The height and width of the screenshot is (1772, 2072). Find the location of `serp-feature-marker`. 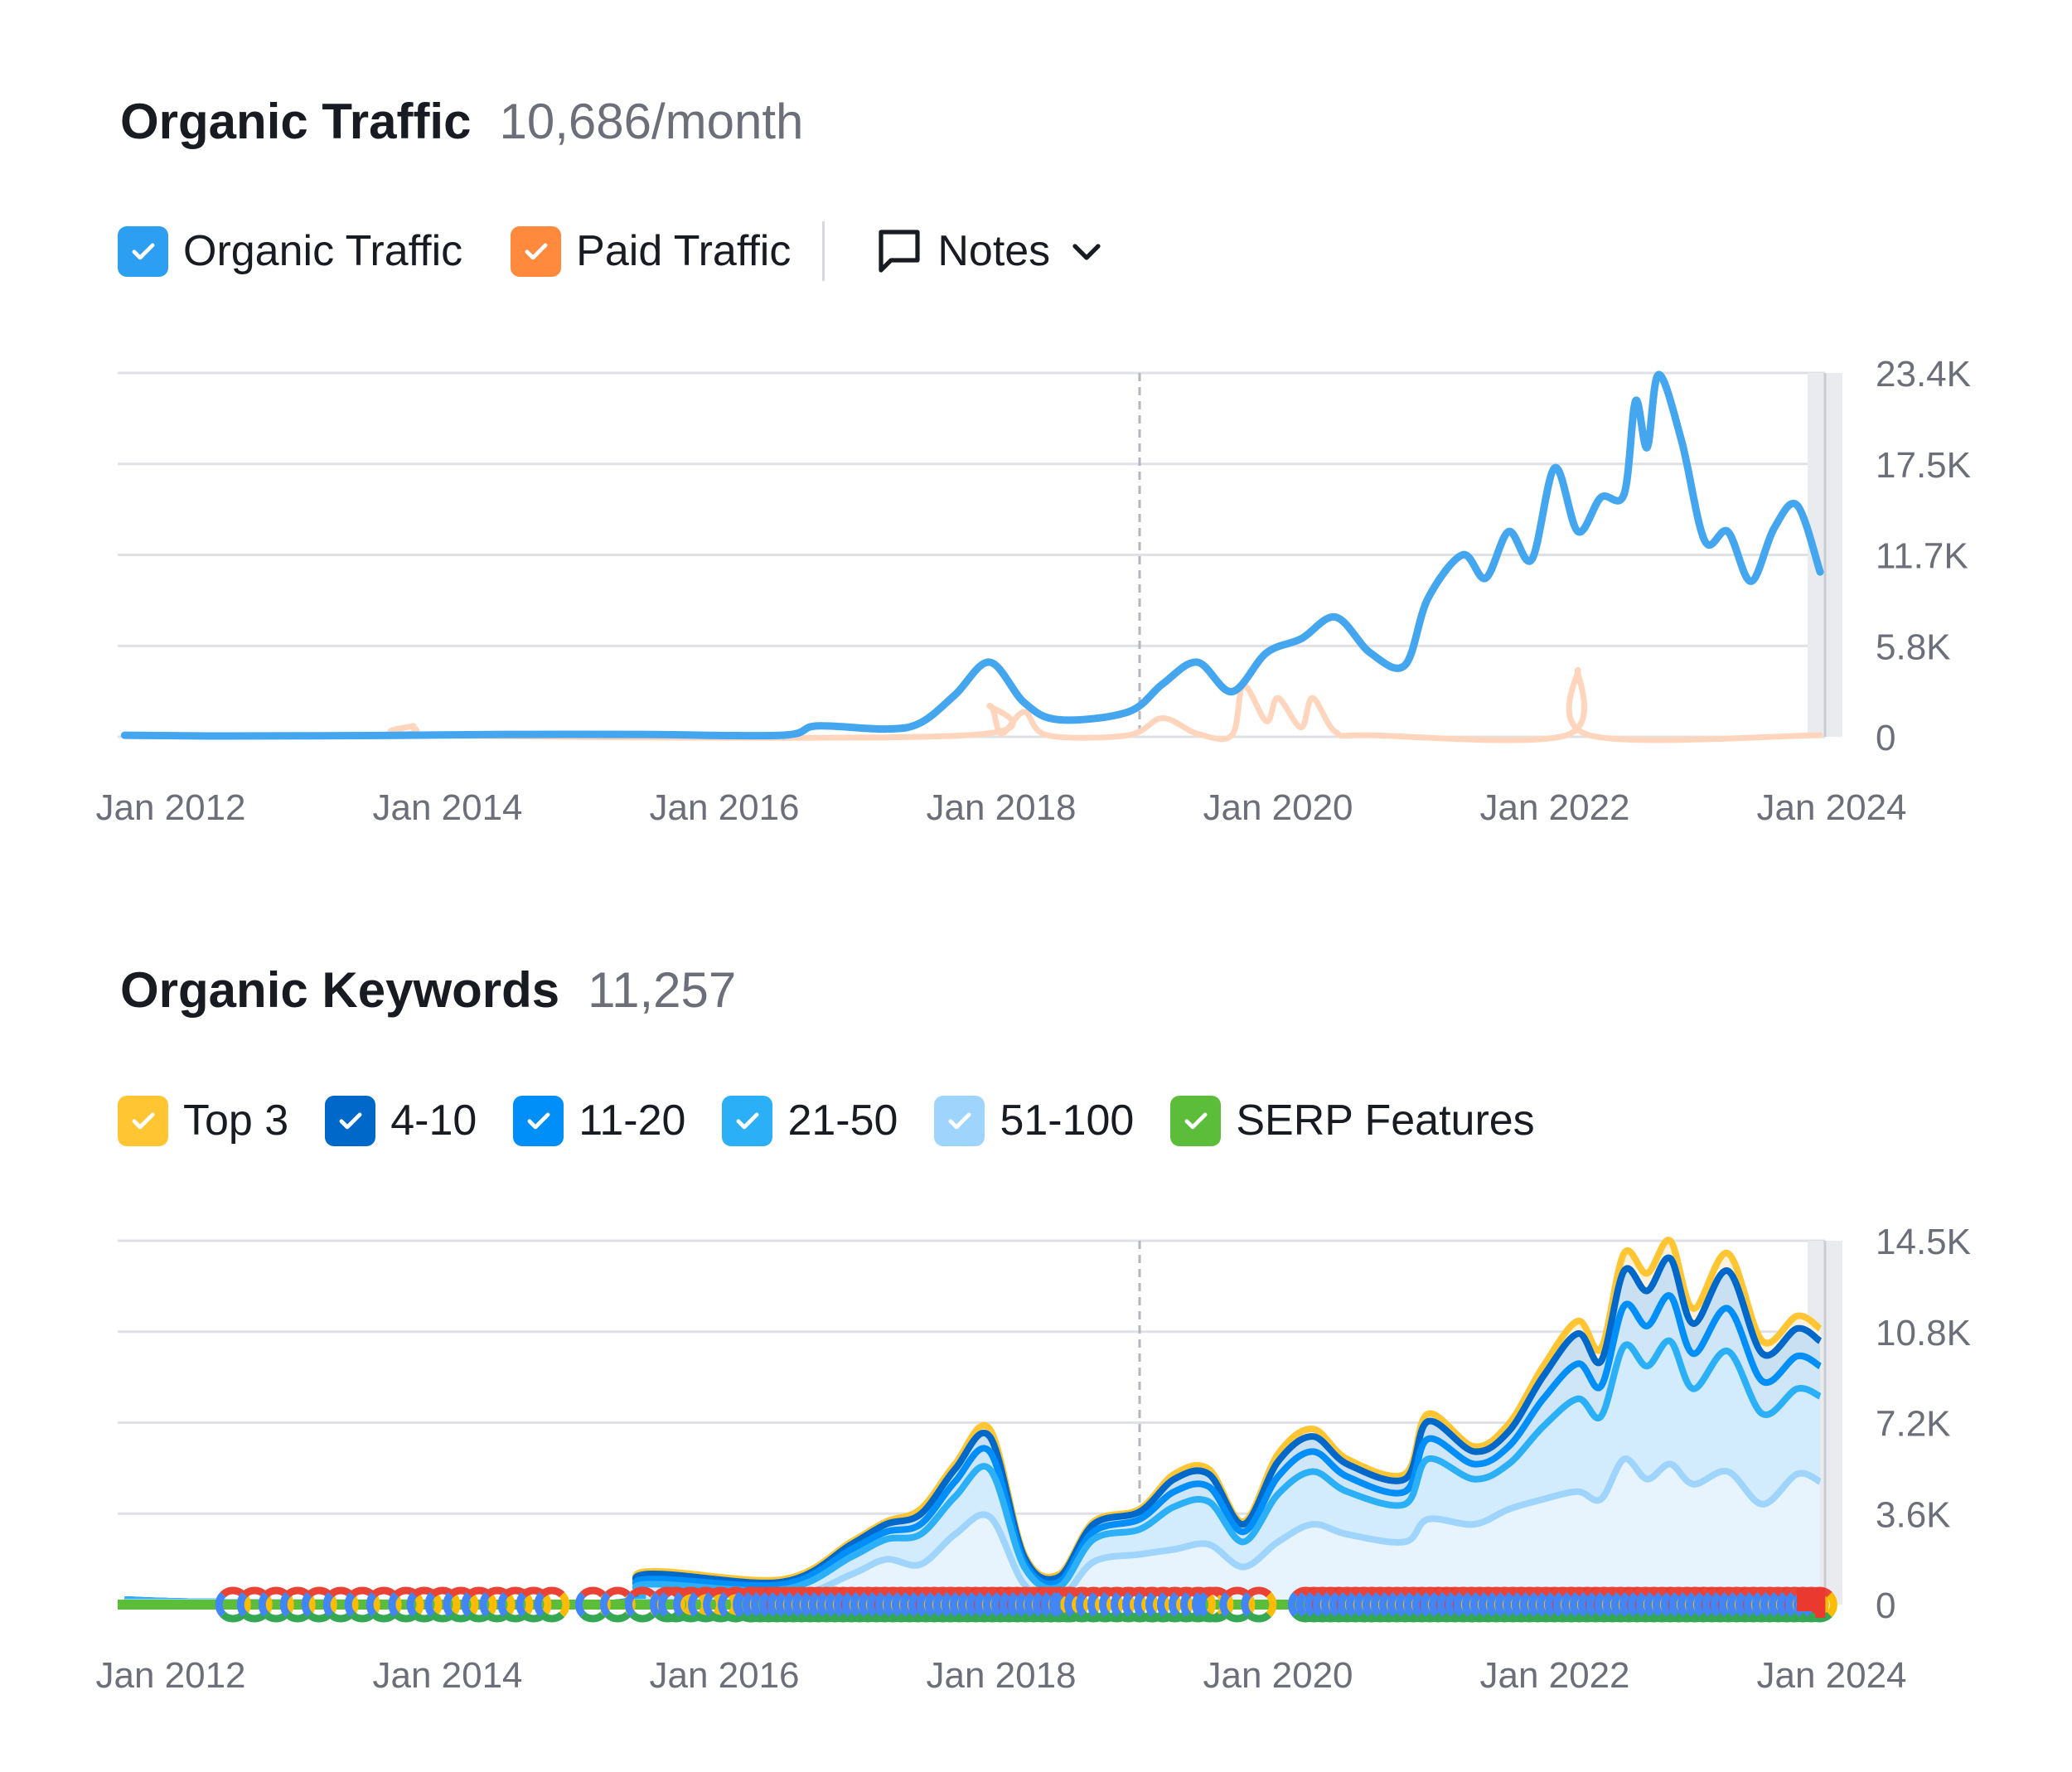

serp-feature-marker is located at coordinates (1809, 1599).